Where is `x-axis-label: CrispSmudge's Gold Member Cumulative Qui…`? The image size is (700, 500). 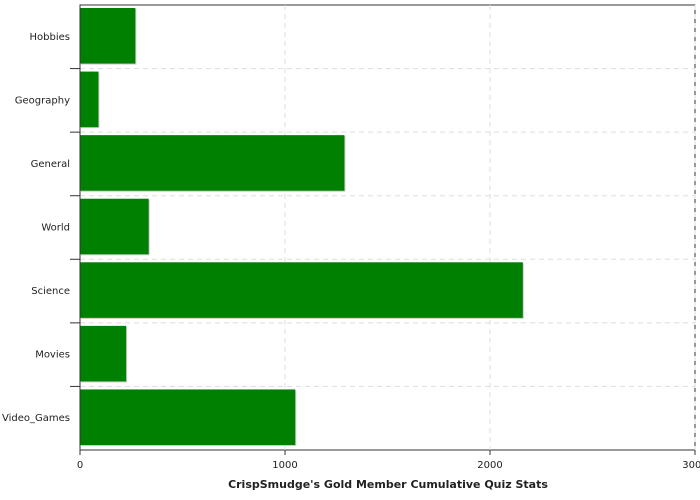
x-axis-label: CrispSmudge's Gold Member Cumulative Qui… is located at coordinates (388, 484).